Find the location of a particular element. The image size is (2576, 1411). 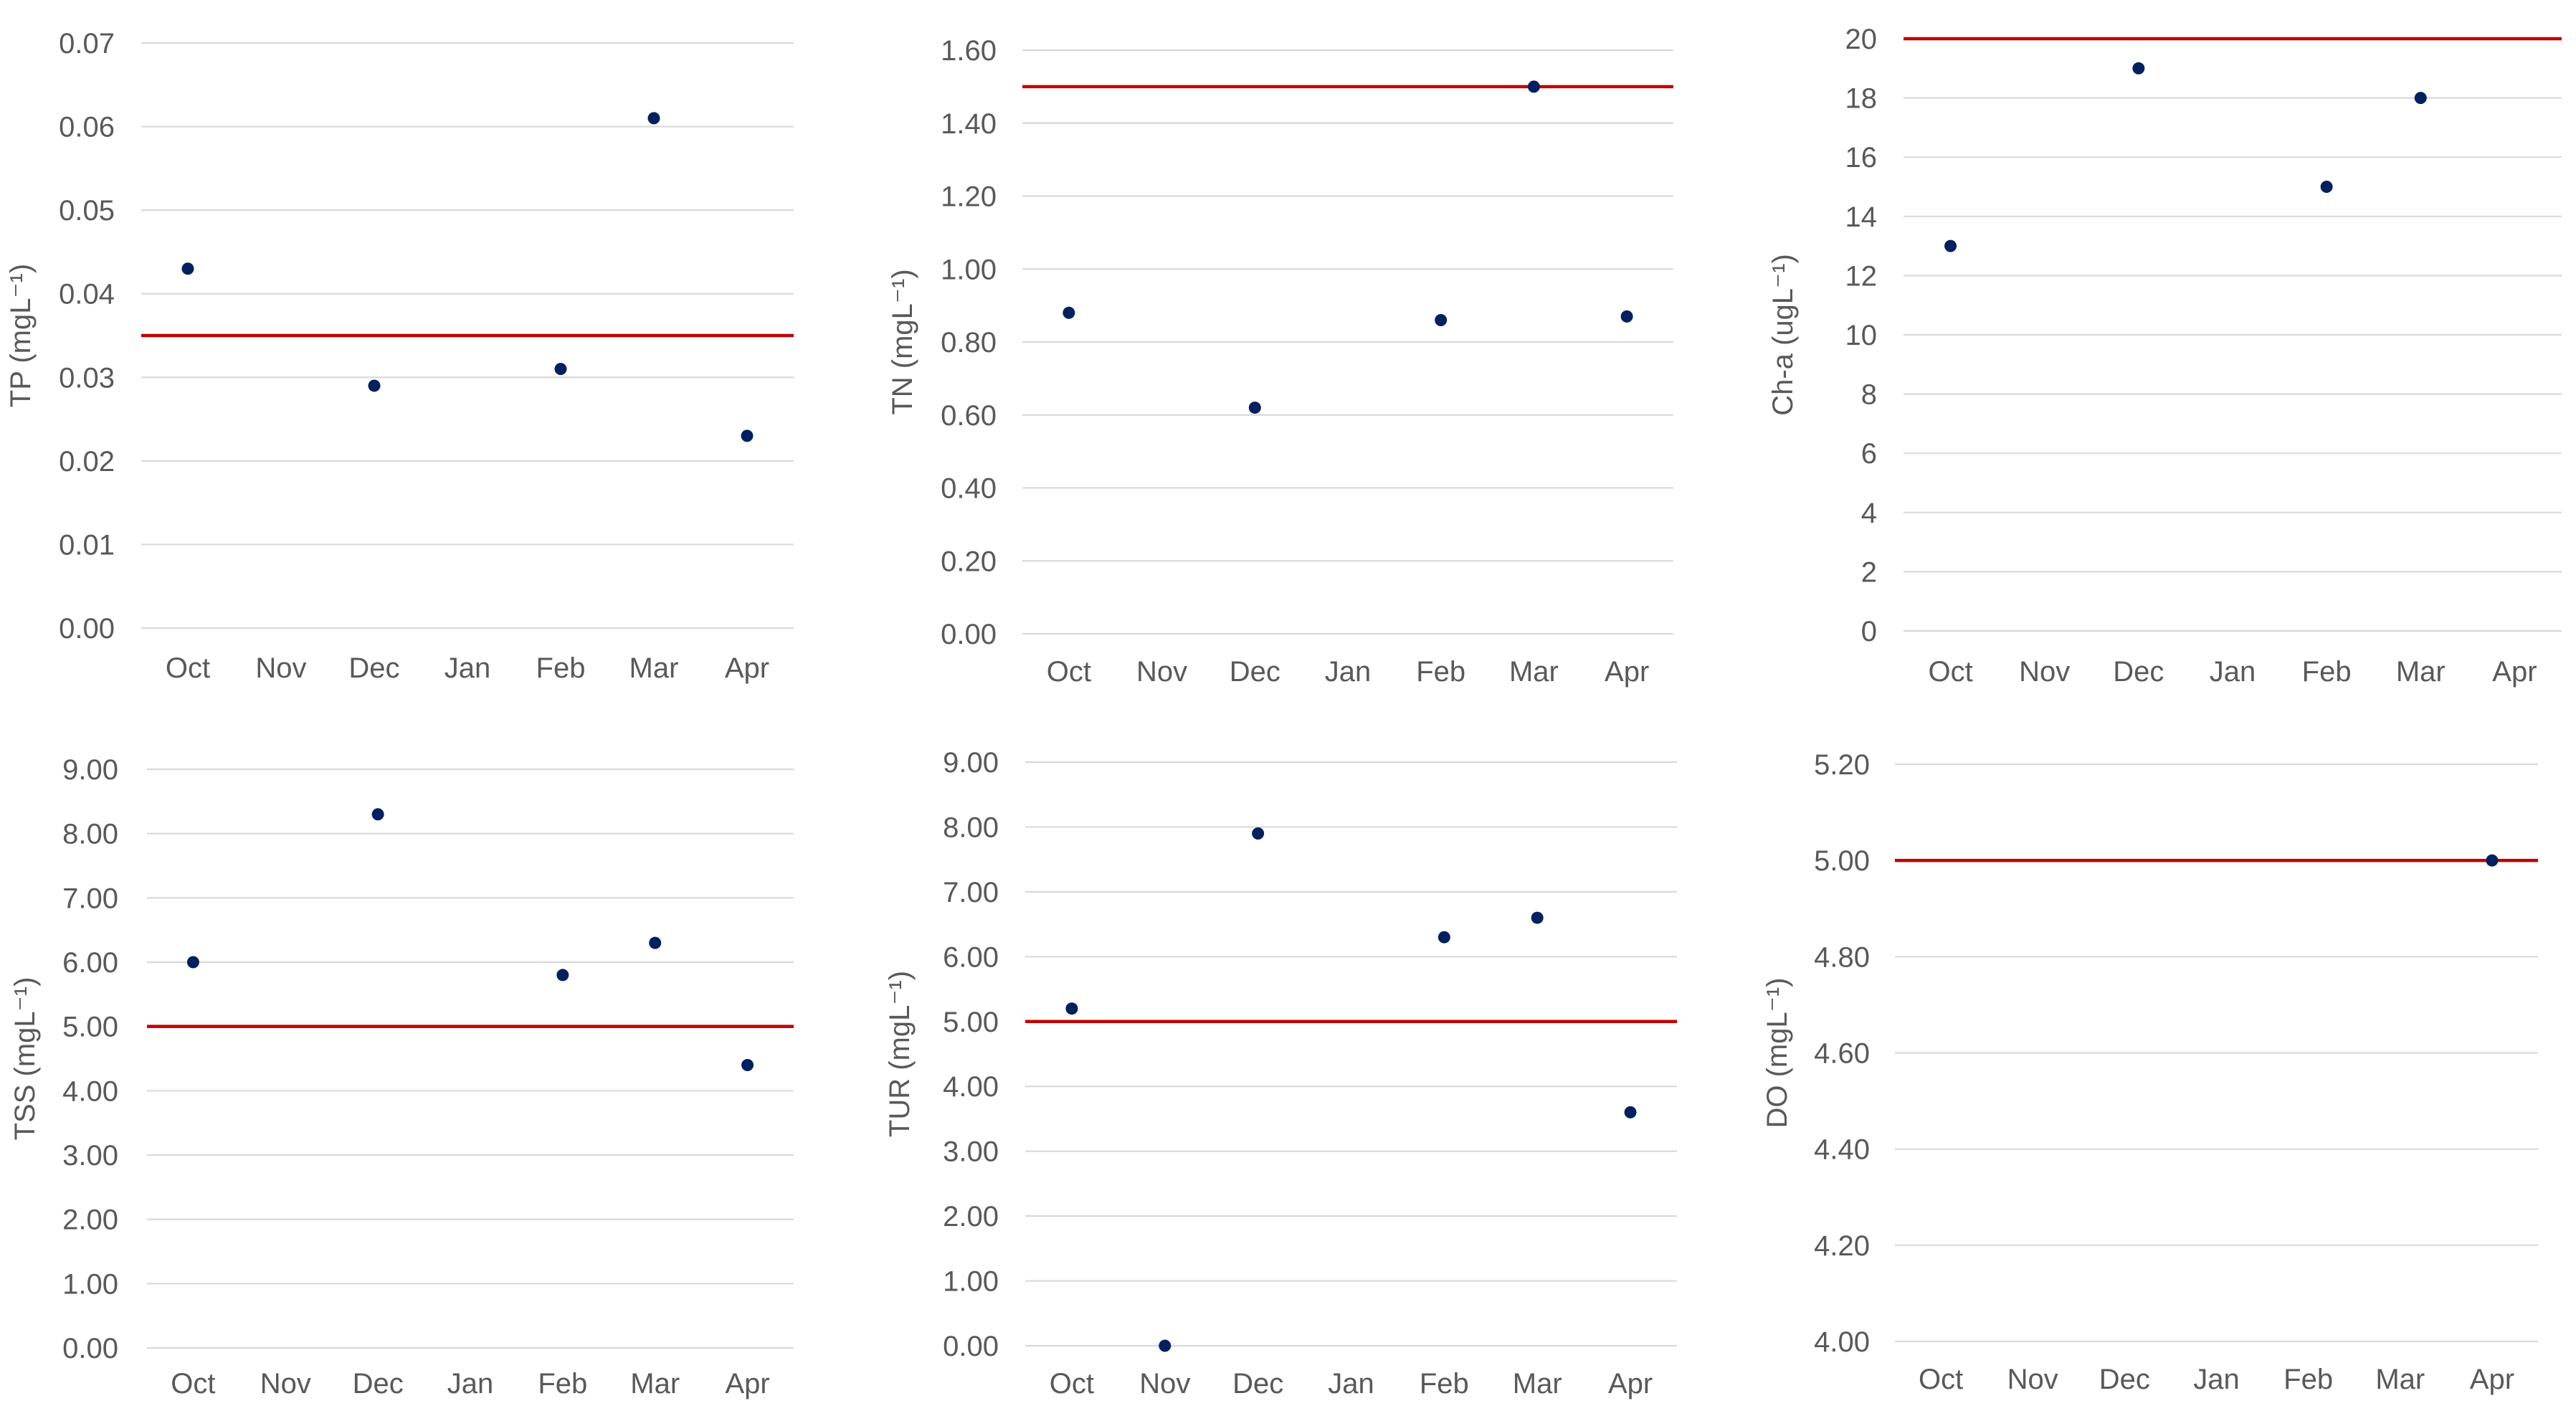

y-tick-label: 12 is located at coordinates (1862, 276).